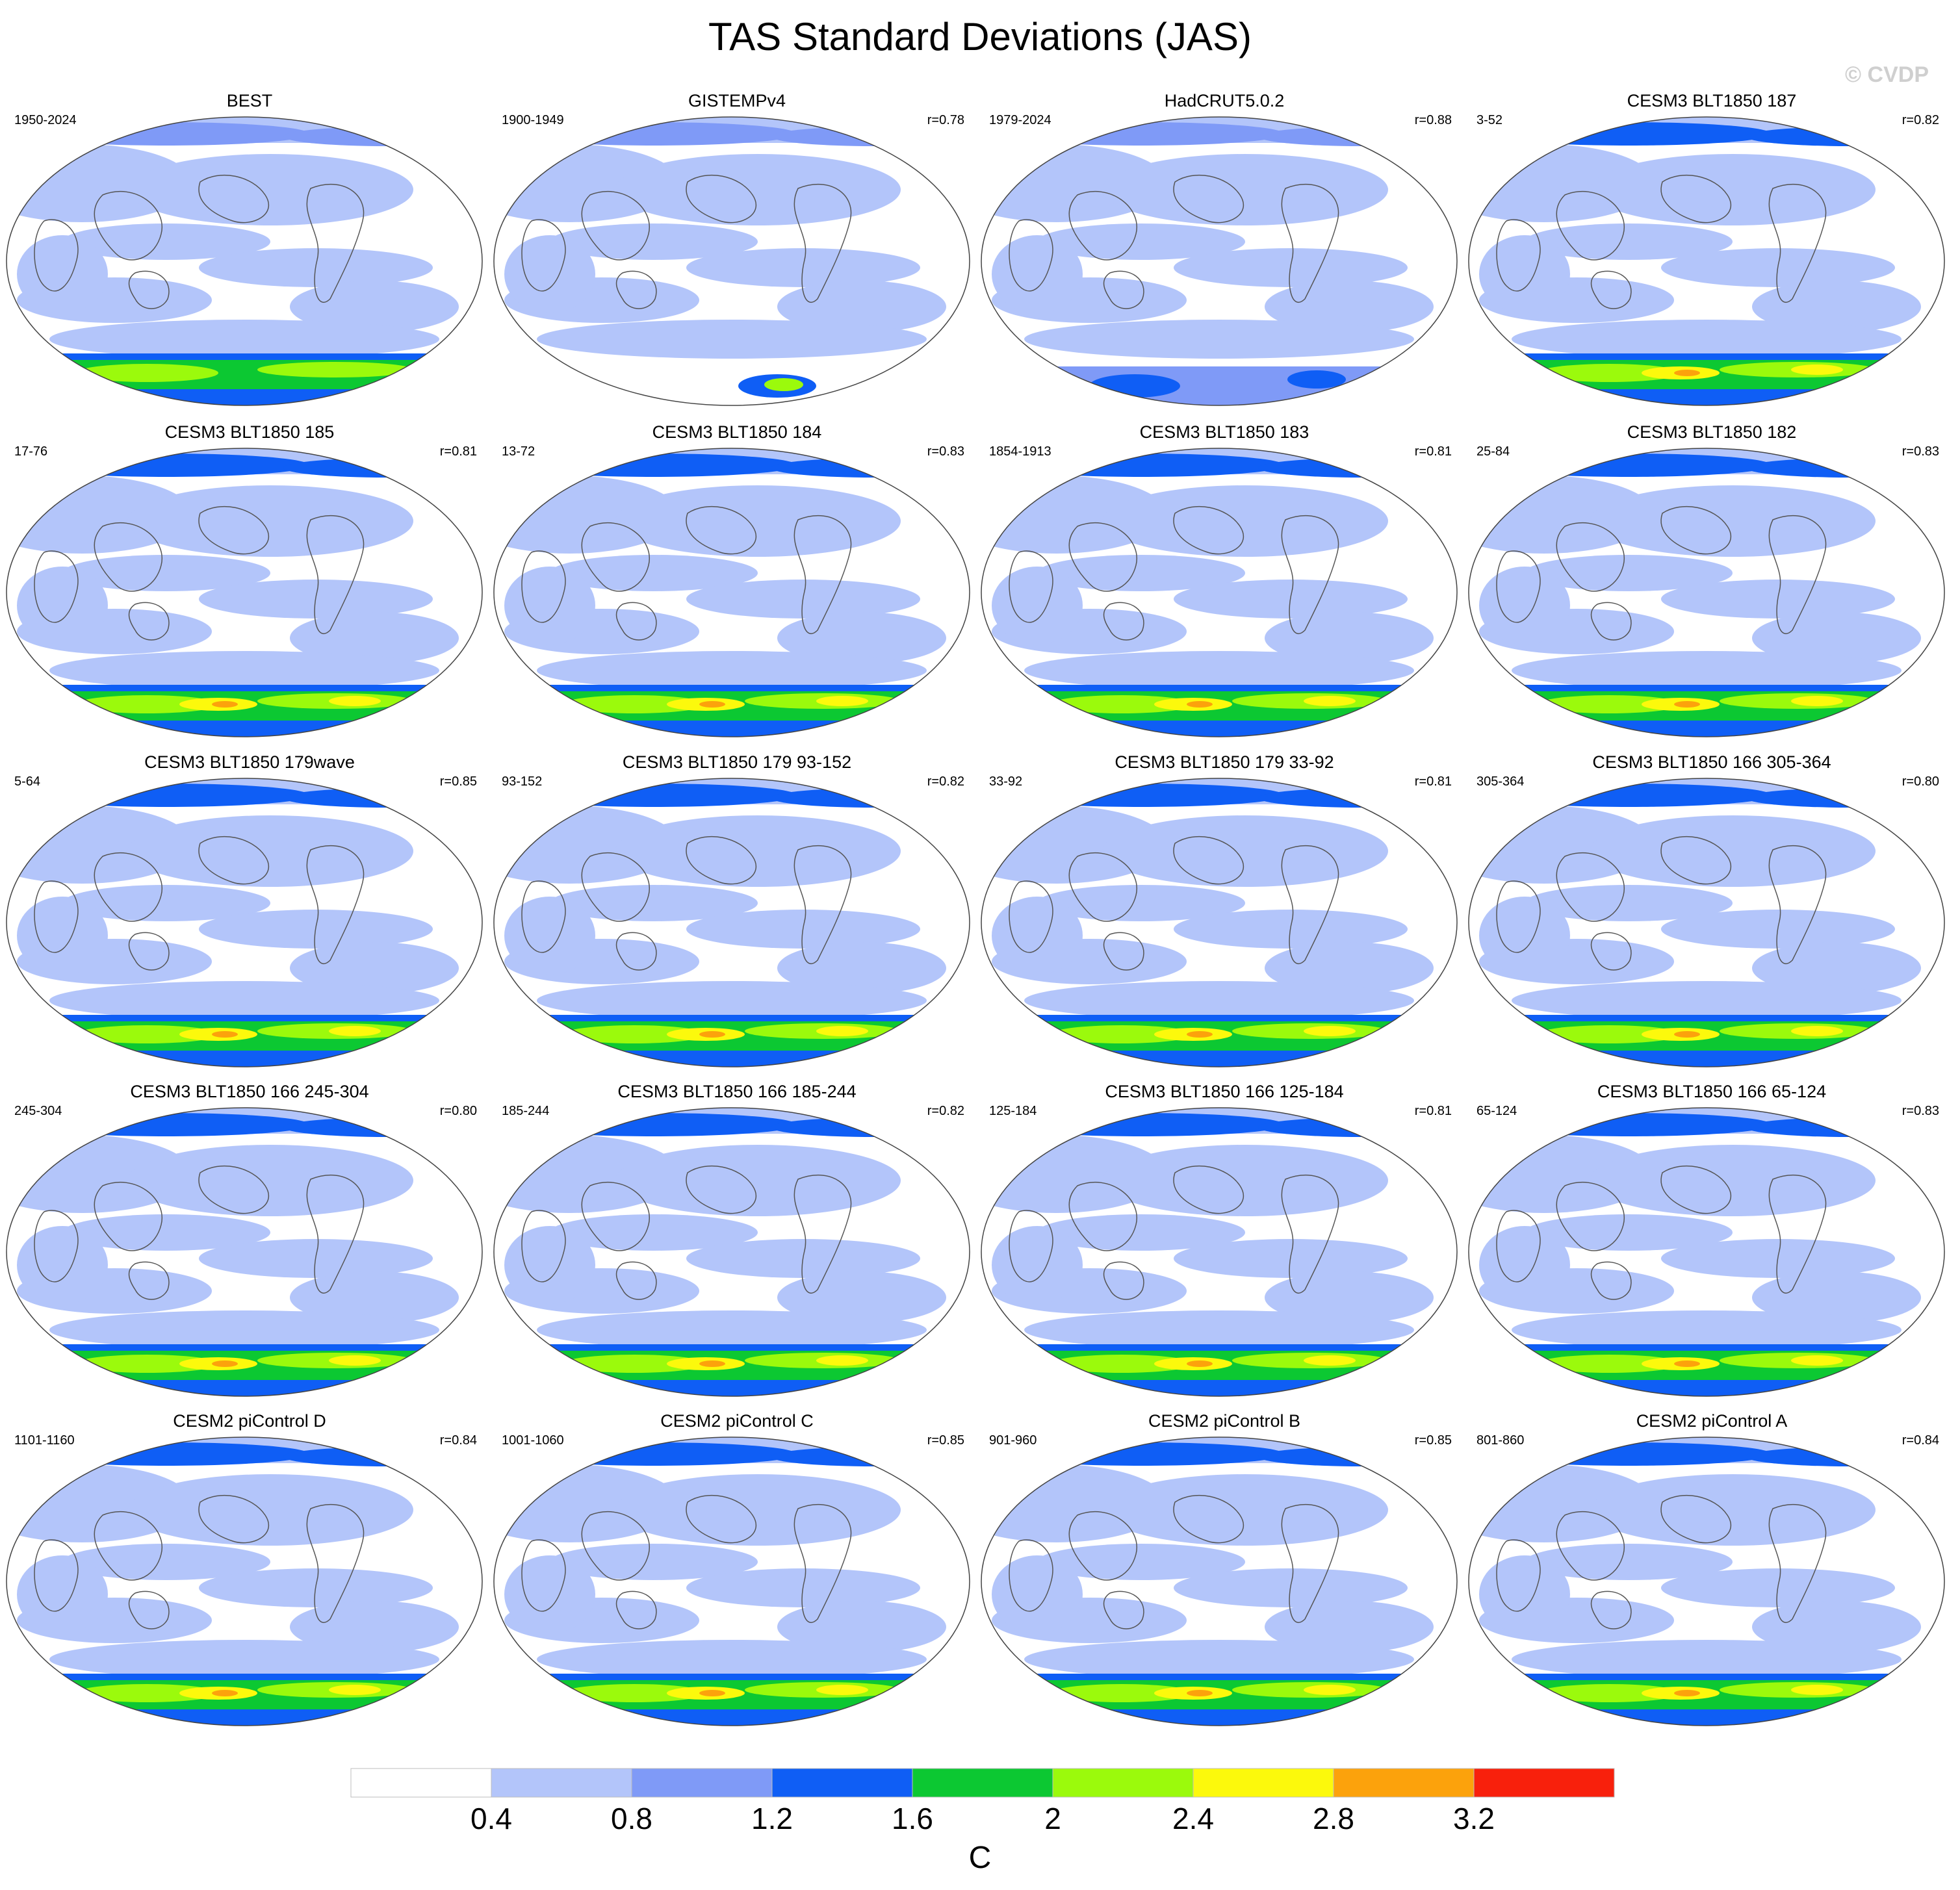 This screenshot has width=1960, height=1890. Describe the element at coordinates (1711, 588) in the screenshot. I see `map-panel: CESM3 BLT1850 182 25-84 r=0.83` at that location.